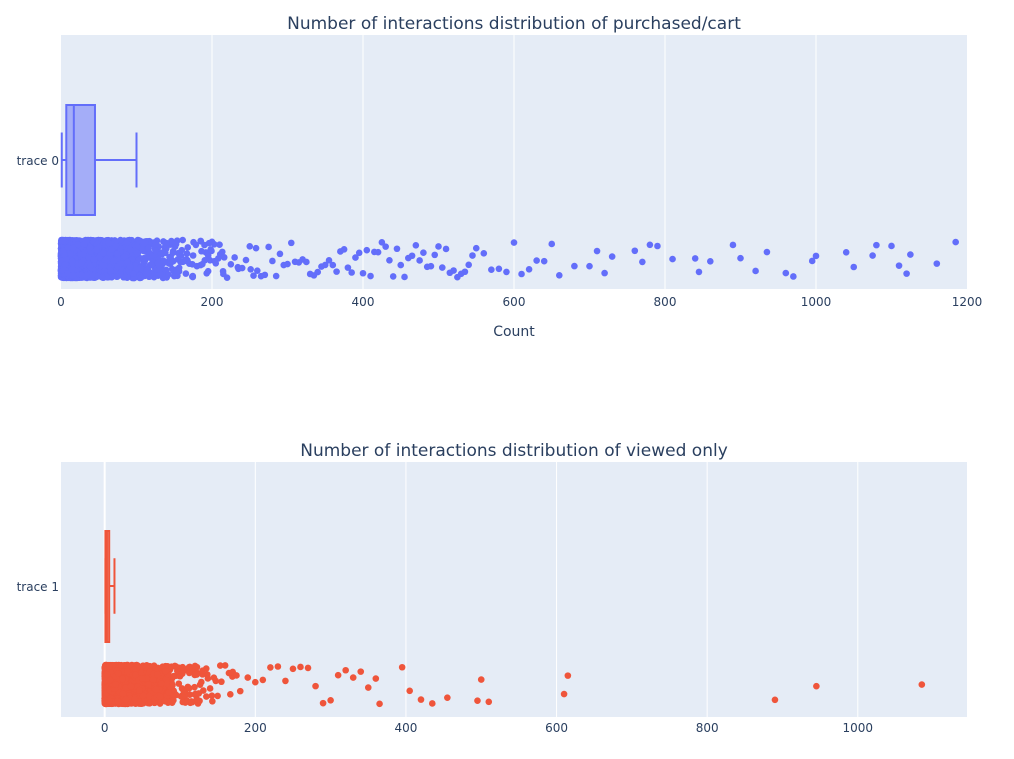 Image resolution: width=1014 pixels, height=759 pixels. Describe the element at coordinates (514, 302) in the screenshot. I see `x-tick-label: 600` at that location.